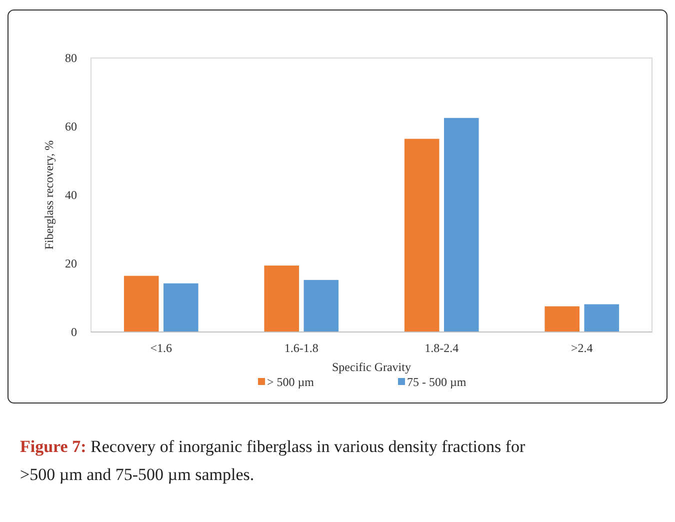 The height and width of the screenshot is (522, 675). I want to click on y-tick-label: 20, so click(71, 263).